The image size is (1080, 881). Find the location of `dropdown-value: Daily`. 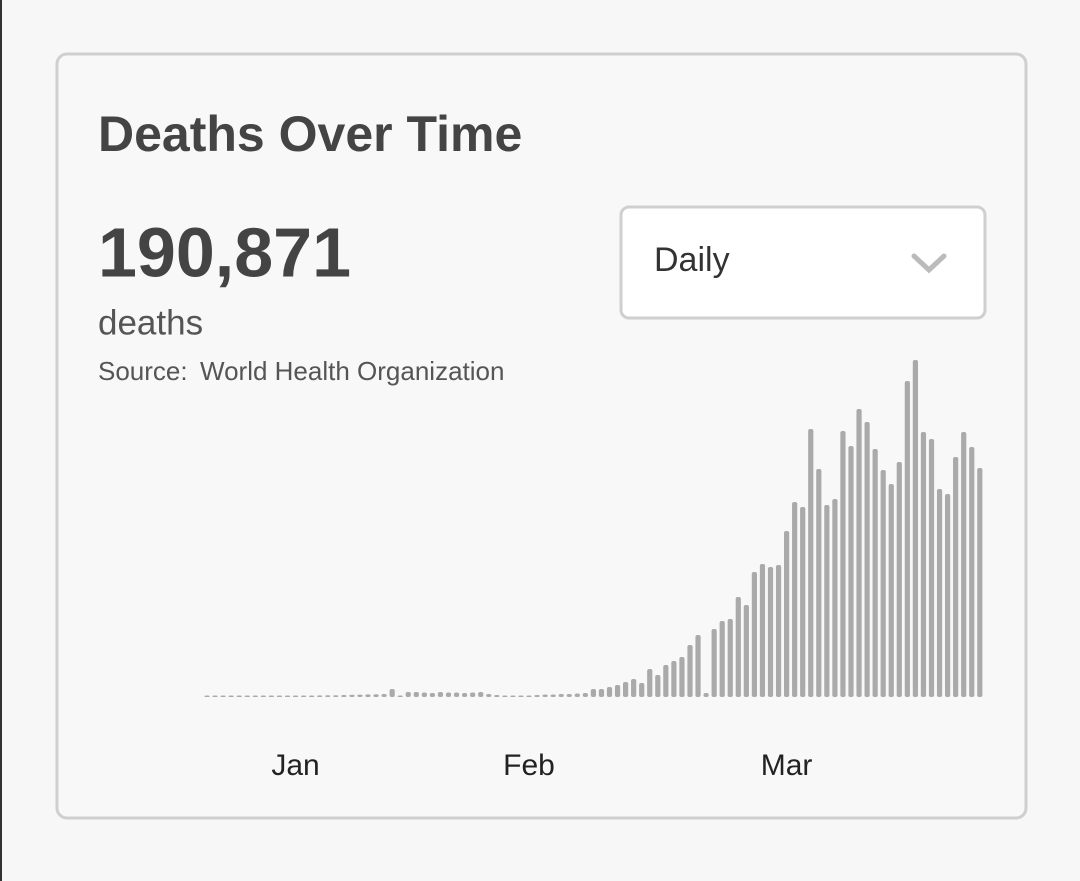

dropdown-value: Daily is located at coordinates (692, 260).